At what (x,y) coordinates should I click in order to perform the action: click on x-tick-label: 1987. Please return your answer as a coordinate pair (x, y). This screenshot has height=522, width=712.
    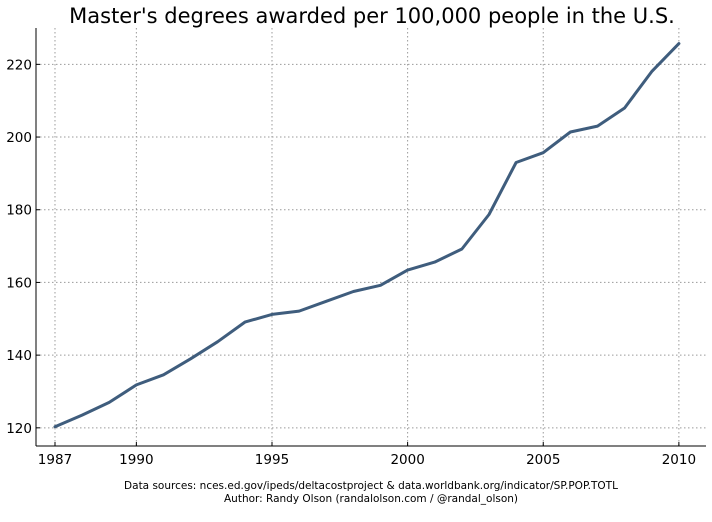
    Looking at the image, I should click on (55, 460).